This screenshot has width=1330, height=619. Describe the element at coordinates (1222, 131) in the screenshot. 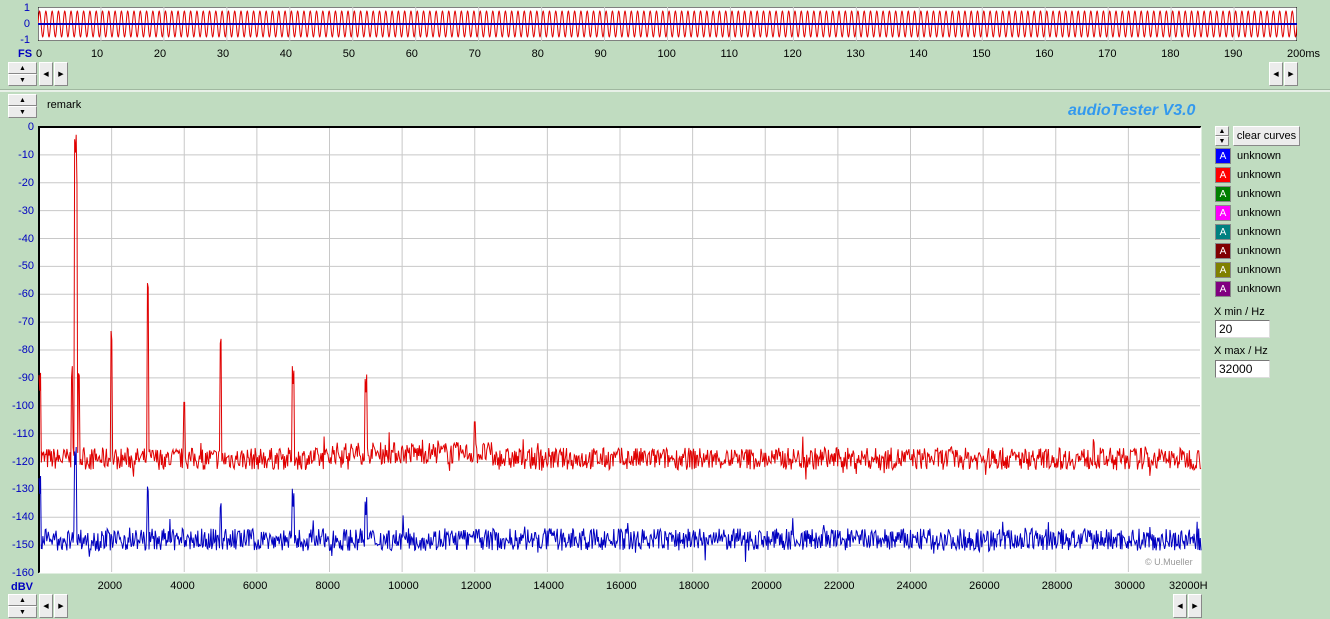

I see `legend-up-button: ▲` at that location.